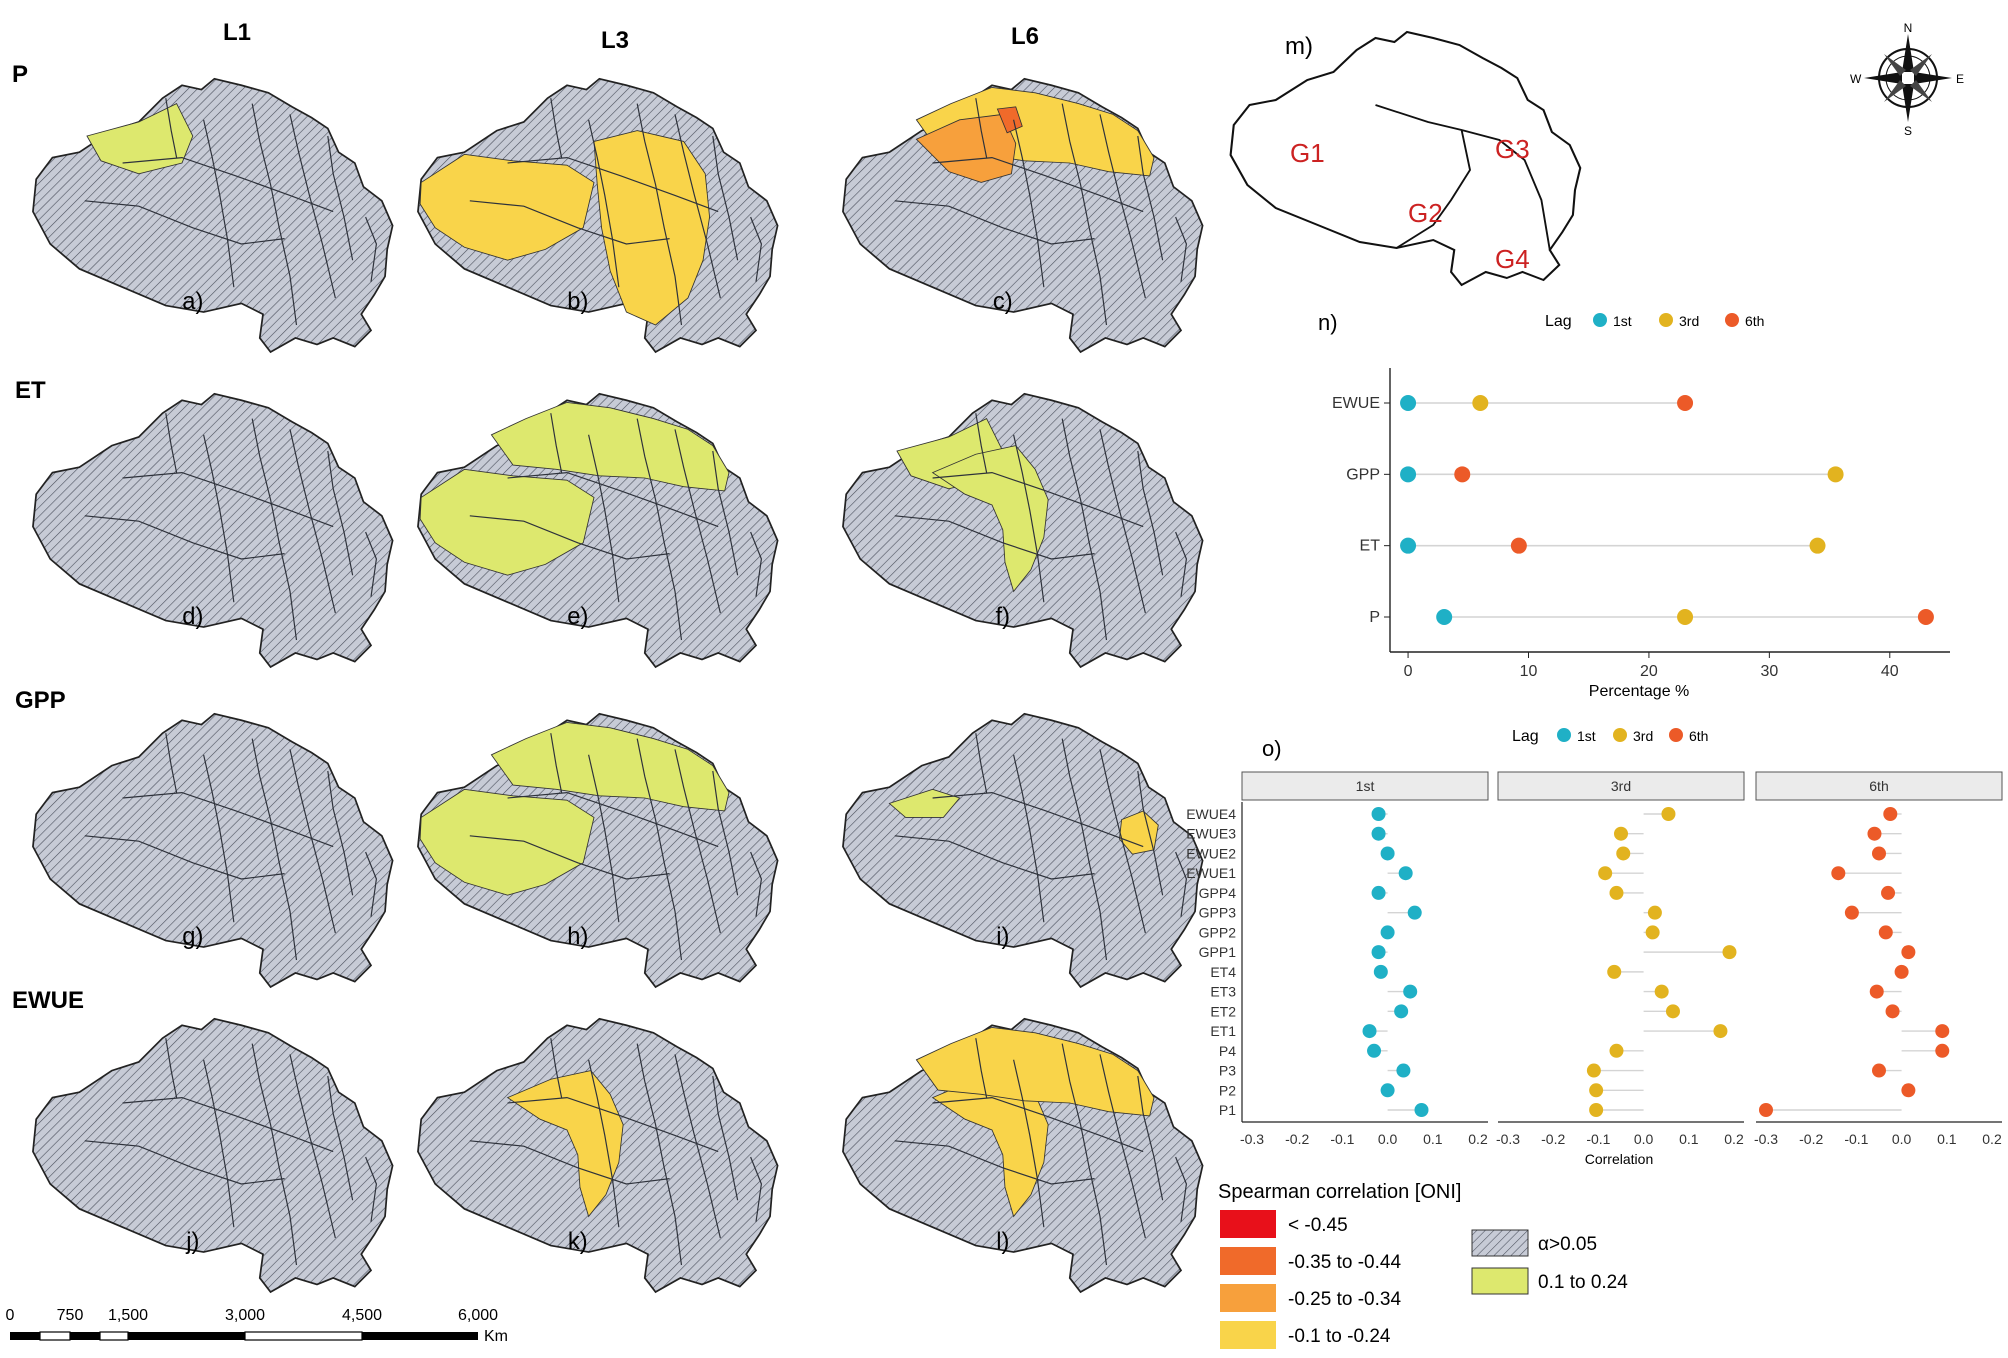 The image size is (2008, 1358). Describe the element at coordinates (1921, 91) in the screenshot. I see `compass-arm-se` at that location.